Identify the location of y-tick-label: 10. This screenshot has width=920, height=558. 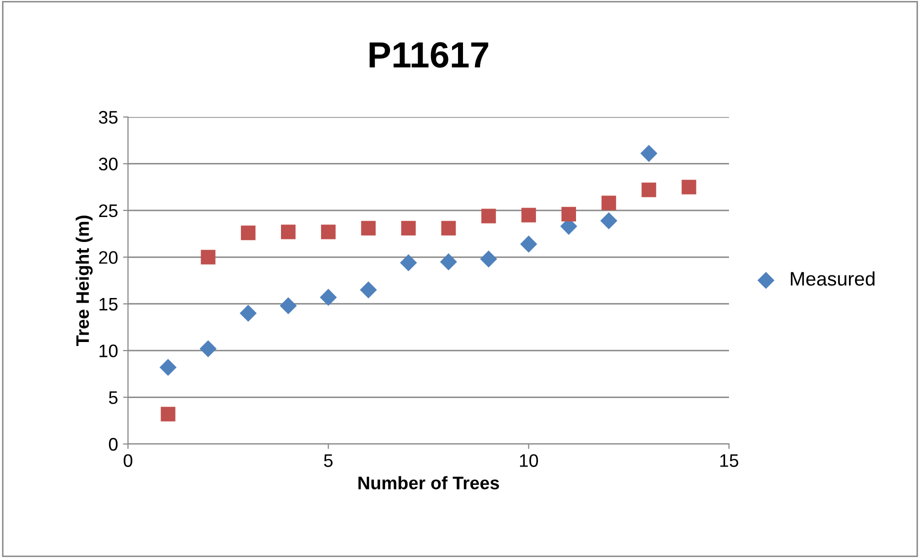
(109, 351).